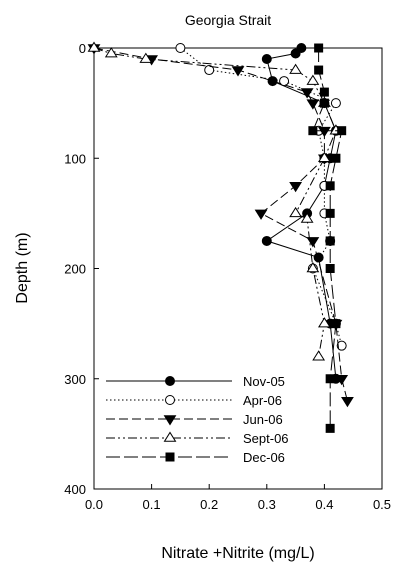  I want to click on y-tick-label: 0, so click(82, 48).